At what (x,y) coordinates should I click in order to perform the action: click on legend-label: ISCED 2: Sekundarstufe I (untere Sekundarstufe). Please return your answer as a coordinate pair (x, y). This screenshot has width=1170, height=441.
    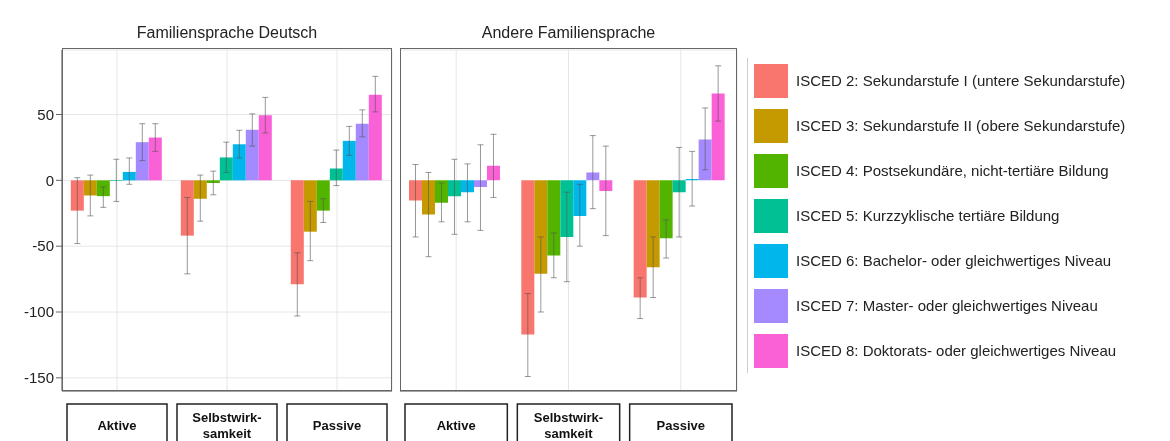
    Looking at the image, I should click on (961, 80).